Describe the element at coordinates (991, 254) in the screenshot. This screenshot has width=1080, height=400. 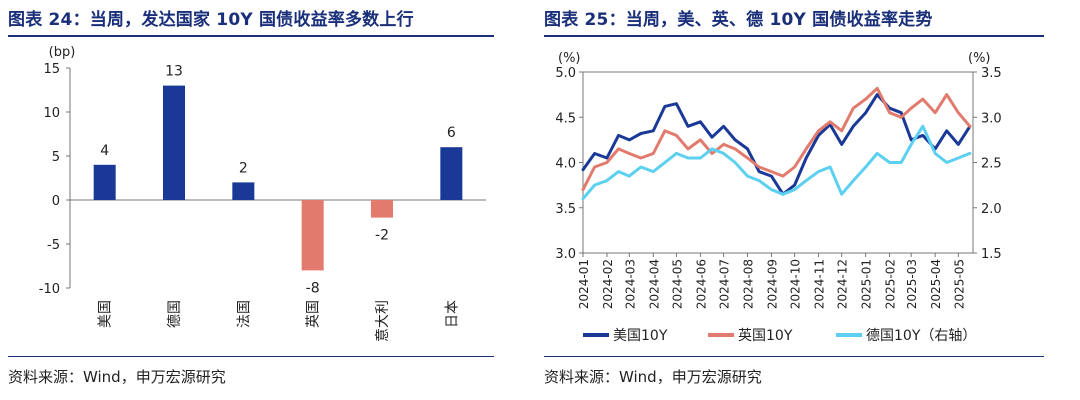
I see `line-right-tick-label: 1.5` at that location.